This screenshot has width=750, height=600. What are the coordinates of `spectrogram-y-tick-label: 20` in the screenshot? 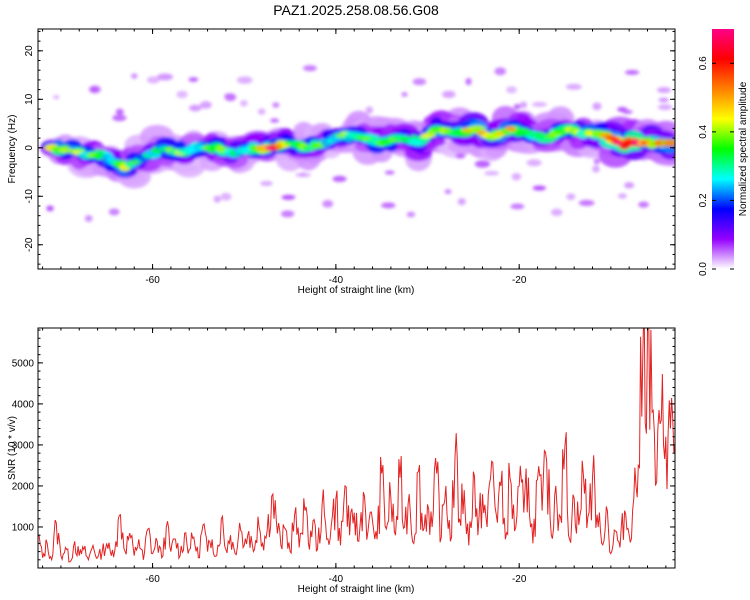 It's located at (29, 51).